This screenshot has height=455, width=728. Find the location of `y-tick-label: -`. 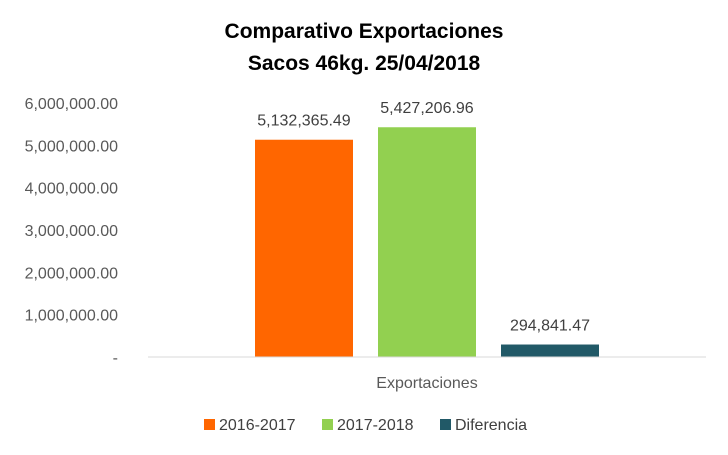

y-tick-label: - is located at coordinates (115, 358).